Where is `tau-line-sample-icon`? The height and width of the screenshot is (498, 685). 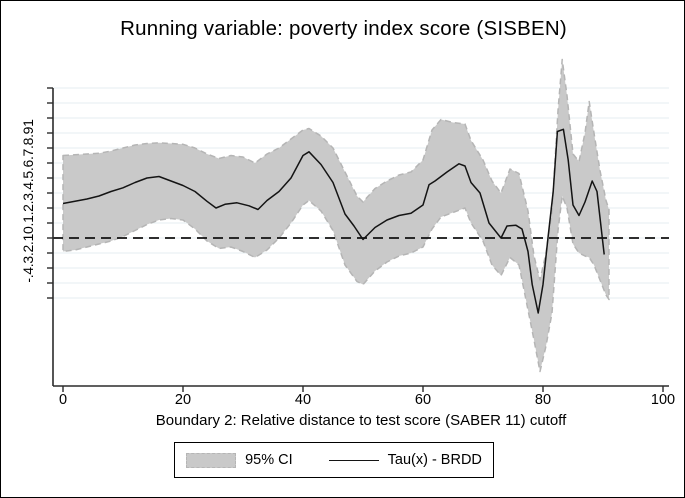 tau-line-sample-icon is located at coordinates (353, 460).